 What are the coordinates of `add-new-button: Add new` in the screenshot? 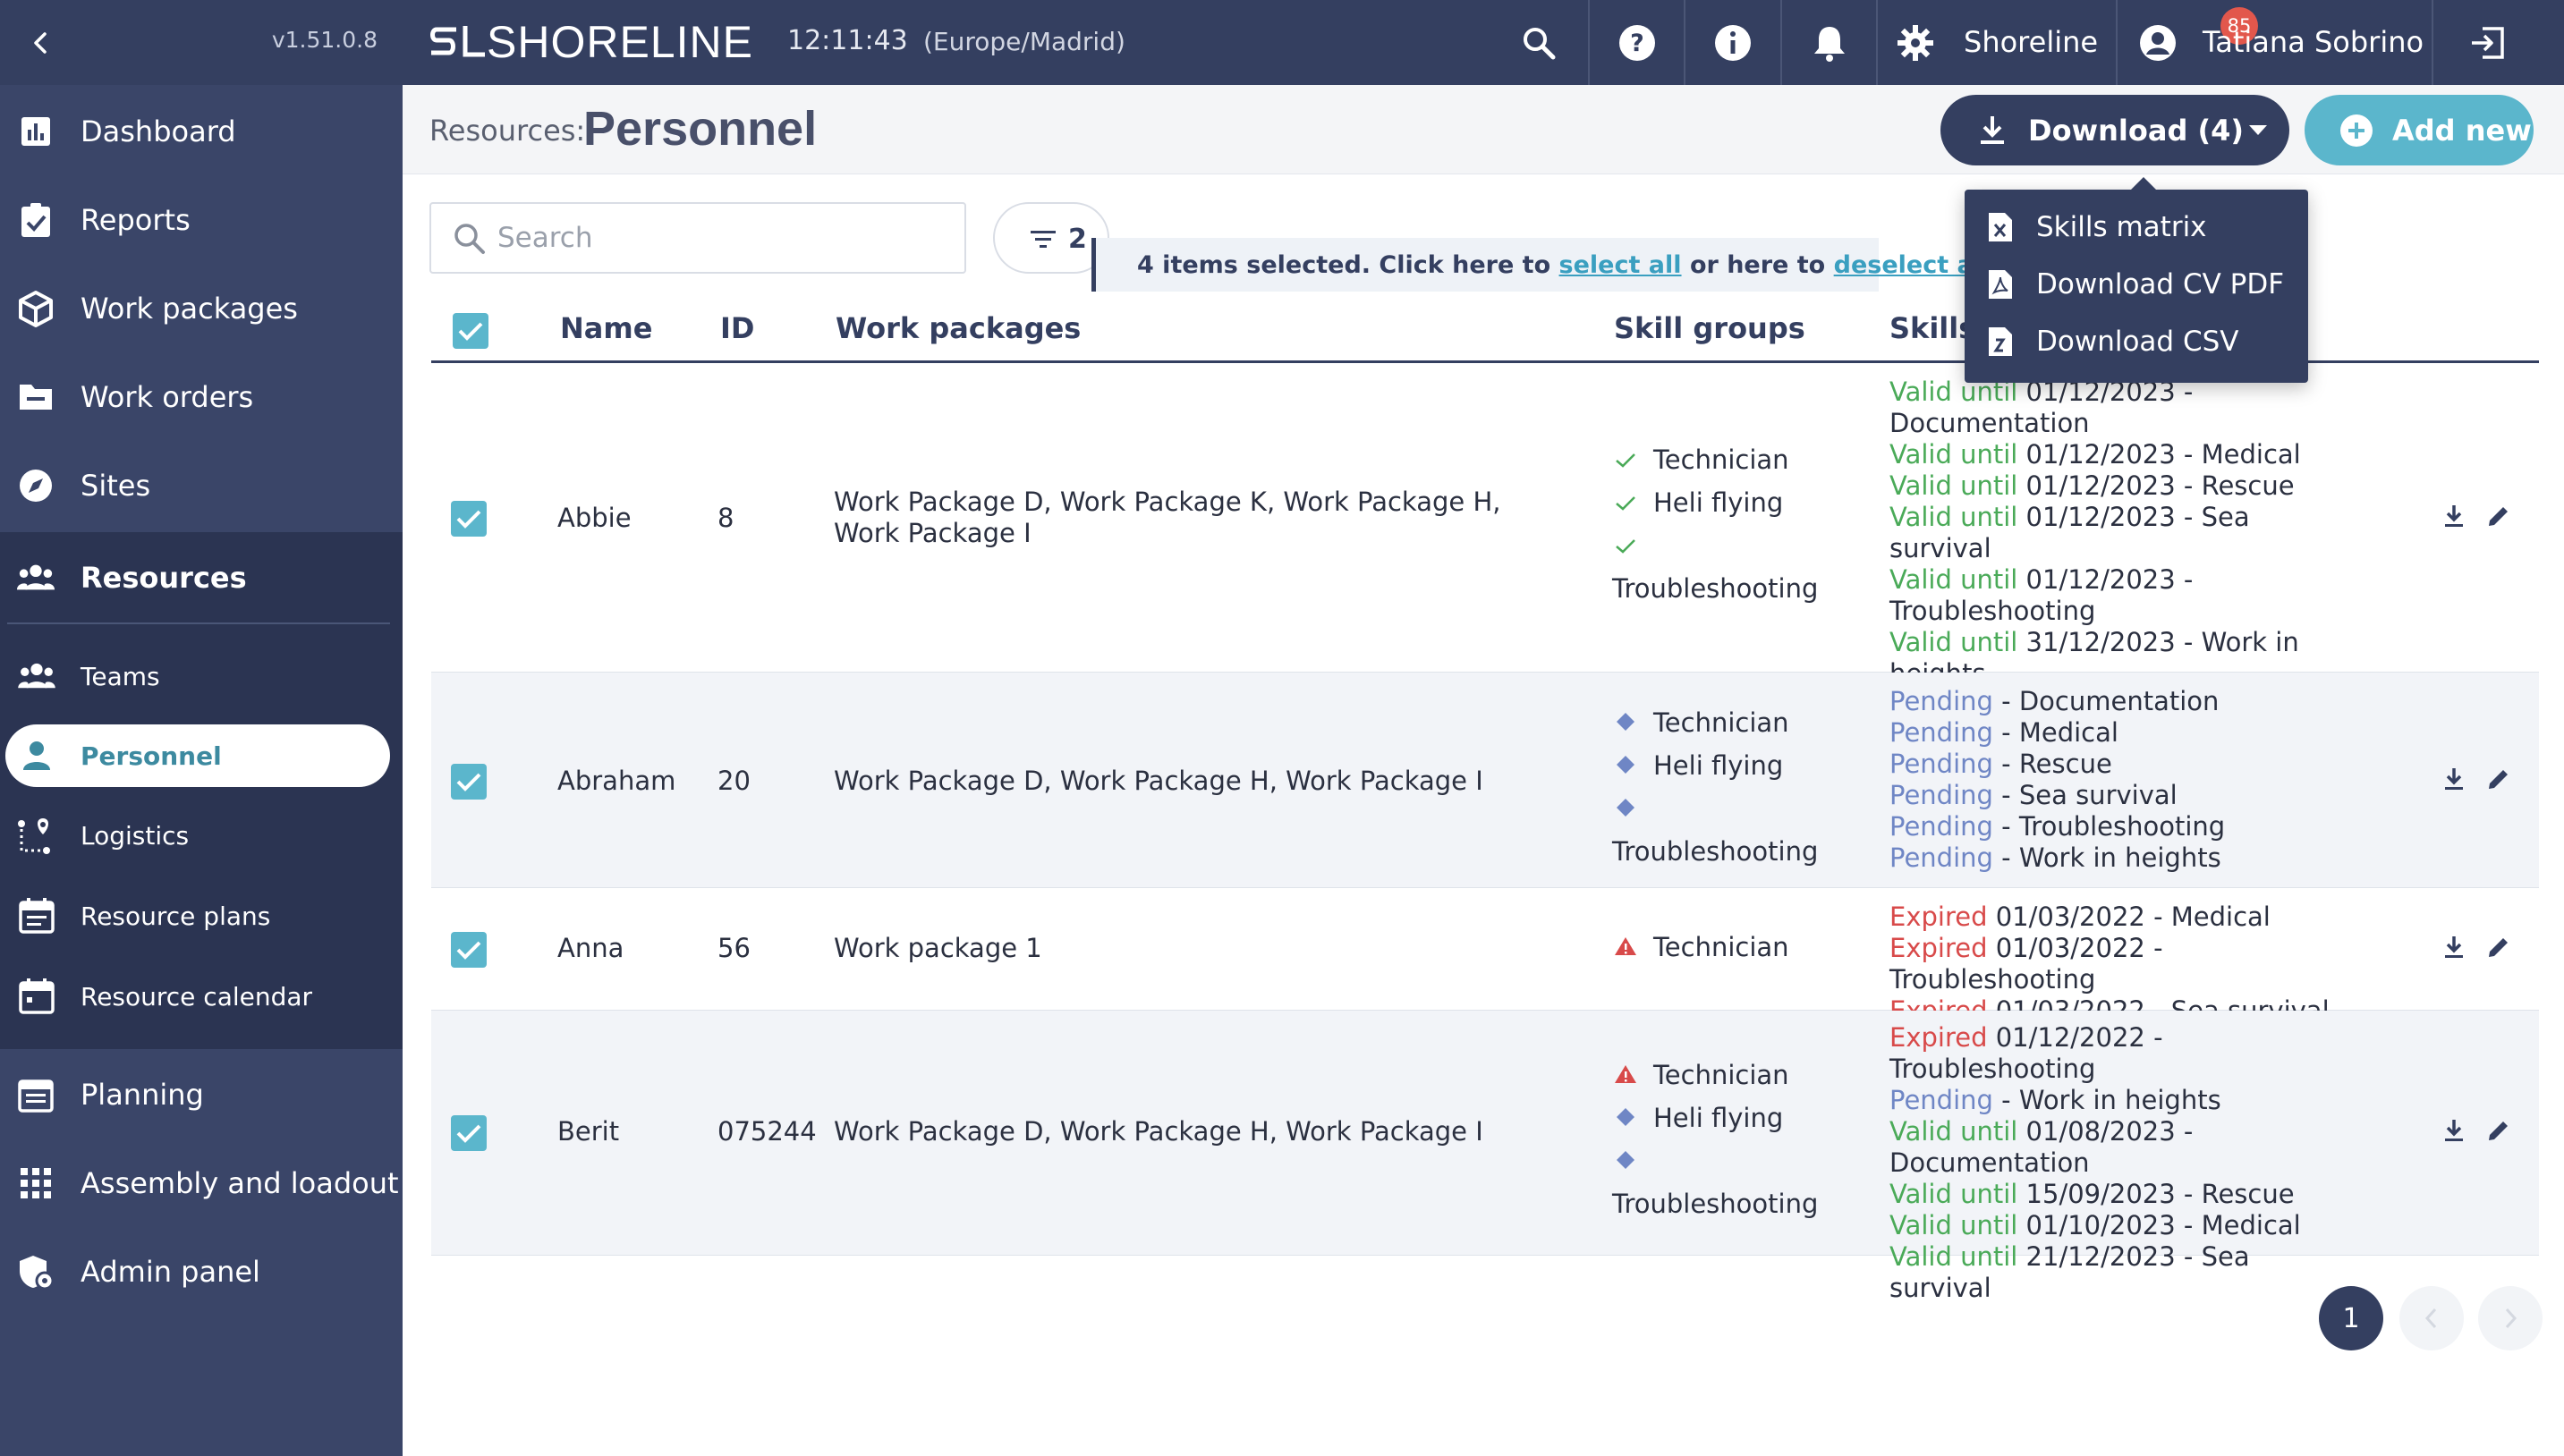 It's located at (2419, 130).